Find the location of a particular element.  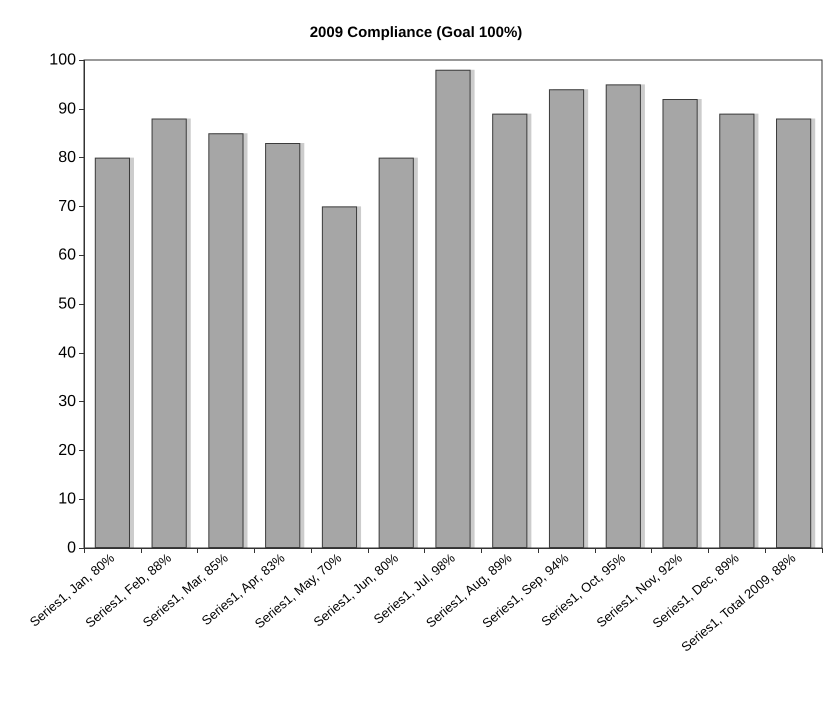

y-tick-label: 90 is located at coordinates (67, 109).